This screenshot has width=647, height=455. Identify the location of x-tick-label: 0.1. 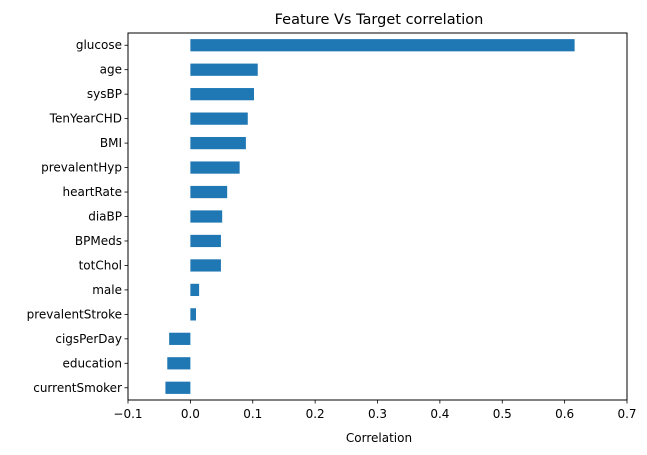
(252, 414).